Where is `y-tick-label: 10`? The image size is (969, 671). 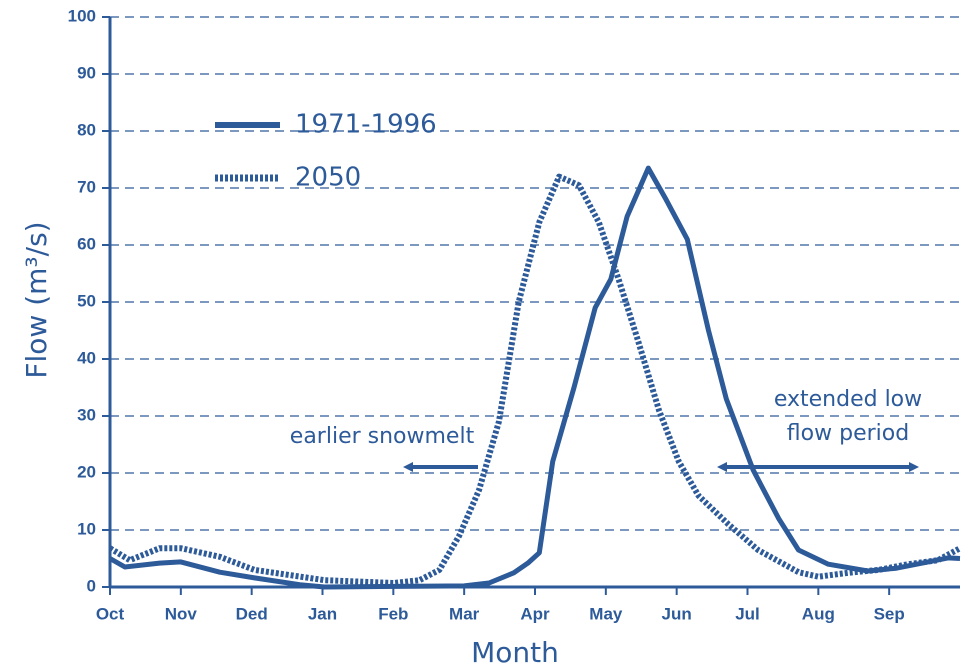 y-tick-label: 10 is located at coordinates (86, 528).